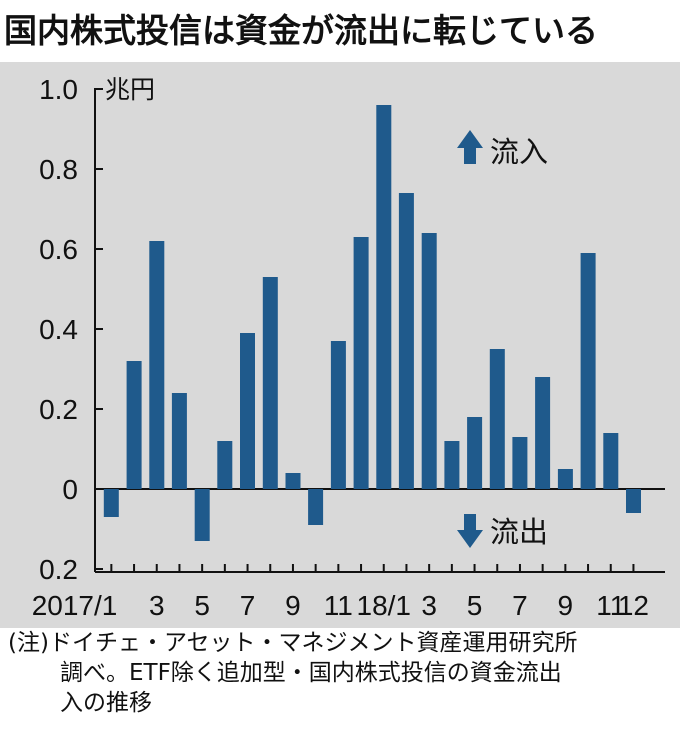 This screenshot has width=680, height=740. What do you see at coordinates (130, 89) in the screenshot?
I see `y-unit-label: 兆円` at bounding box center [130, 89].